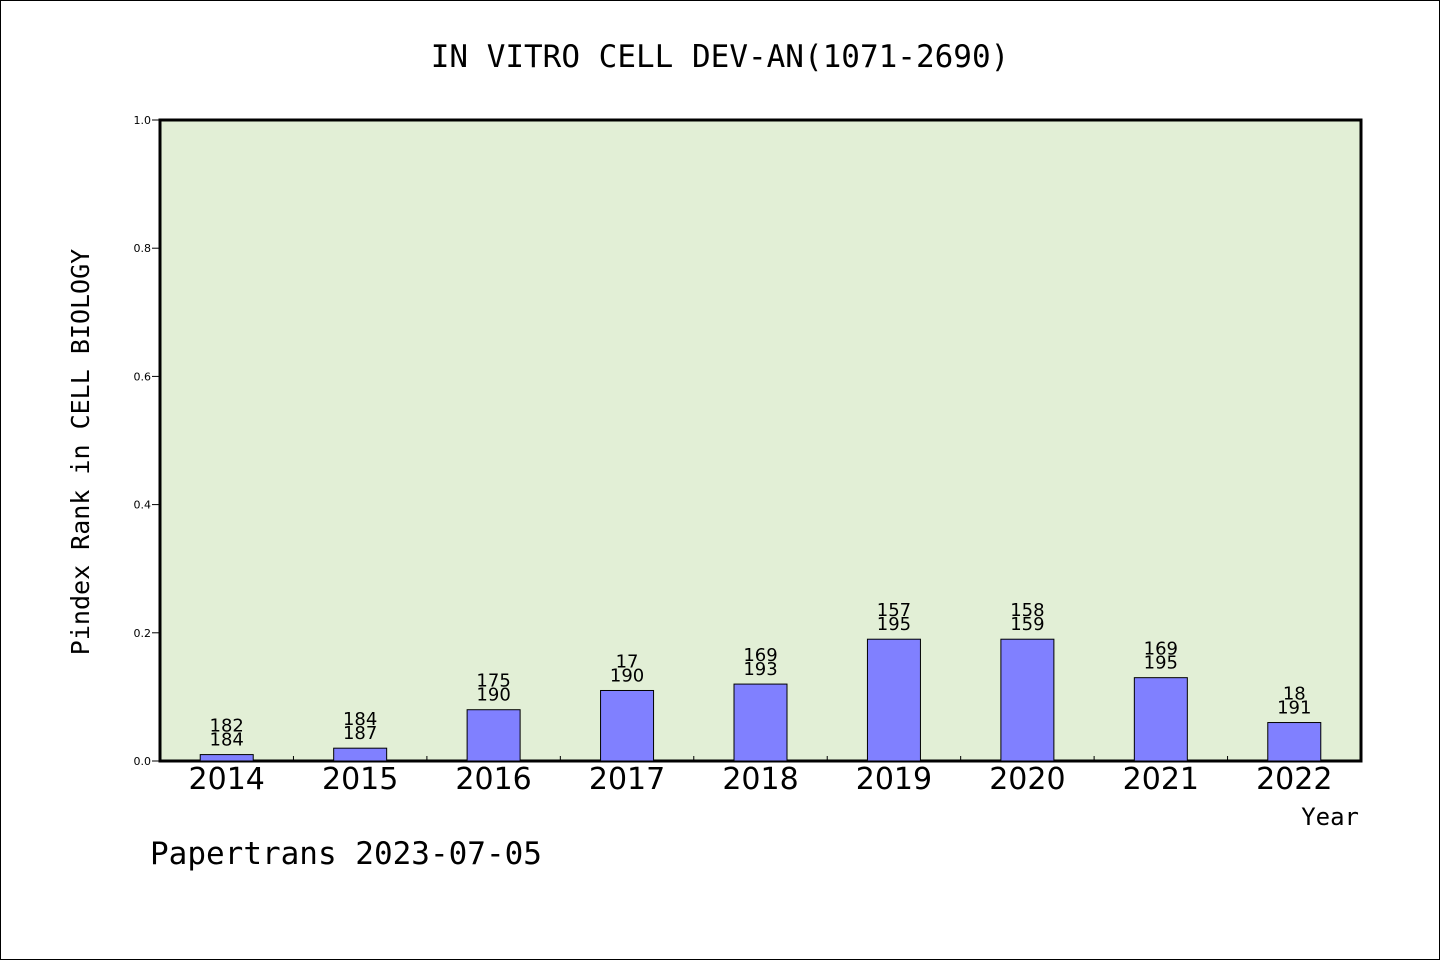  I want to click on bar-2017, so click(627, 725).